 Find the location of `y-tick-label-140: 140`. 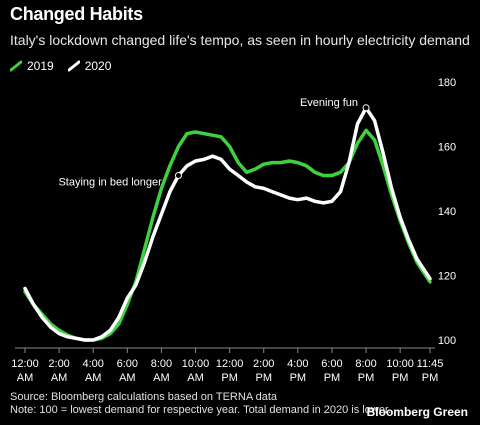

y-tick-label-140: 140 is located at coordinates (447, 212).